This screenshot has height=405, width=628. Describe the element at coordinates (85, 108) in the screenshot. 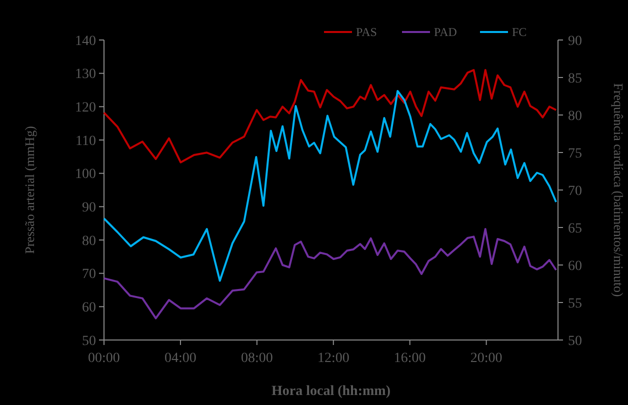

I see `y-tick-label: 120` at that location.